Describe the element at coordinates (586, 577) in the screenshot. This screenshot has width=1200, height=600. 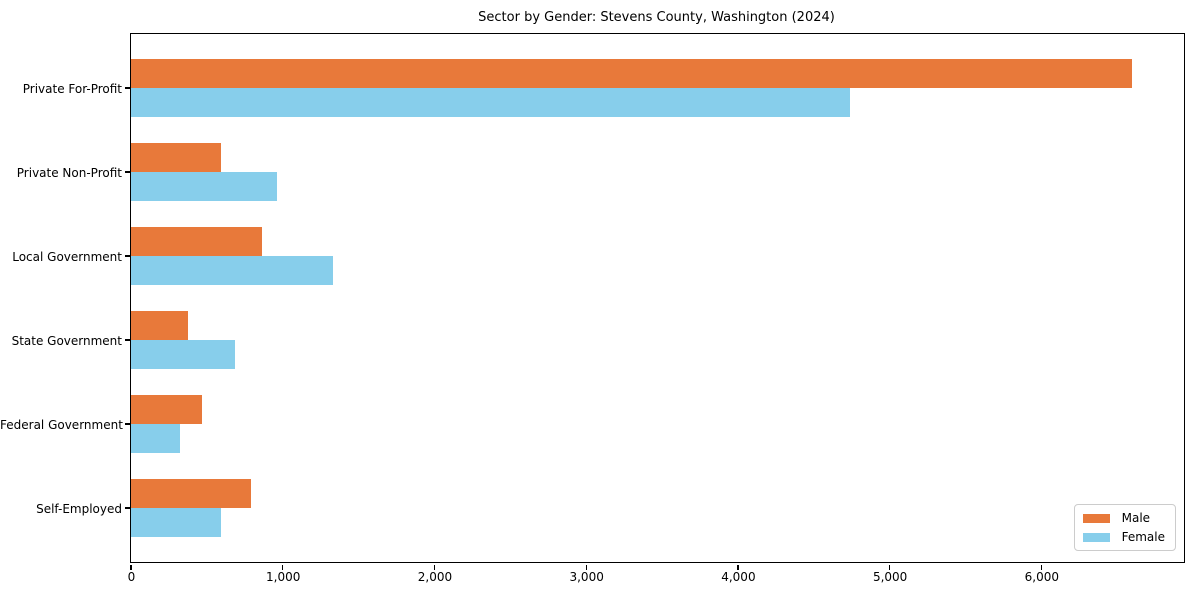
I see `x-tick-label-3000: 3,000` at that location.